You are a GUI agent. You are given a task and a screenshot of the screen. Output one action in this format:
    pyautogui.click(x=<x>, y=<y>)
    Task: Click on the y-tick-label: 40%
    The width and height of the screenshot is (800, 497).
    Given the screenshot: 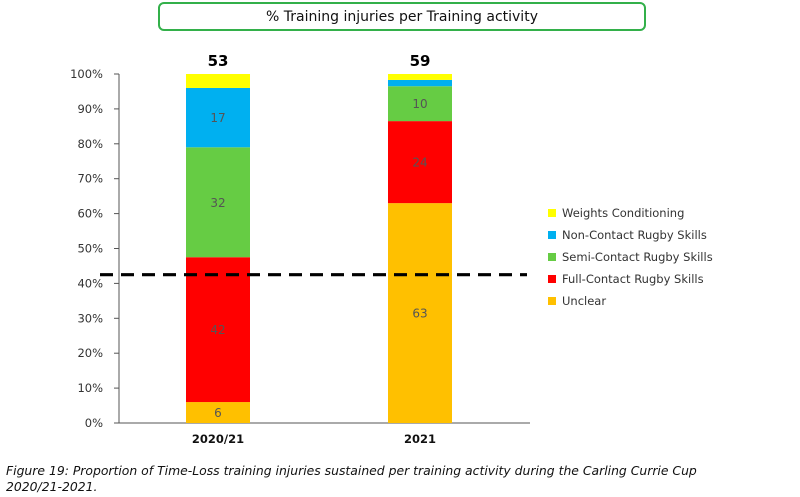 What is the action you would take?
    pyautogui.click(x=90, y=283)
    